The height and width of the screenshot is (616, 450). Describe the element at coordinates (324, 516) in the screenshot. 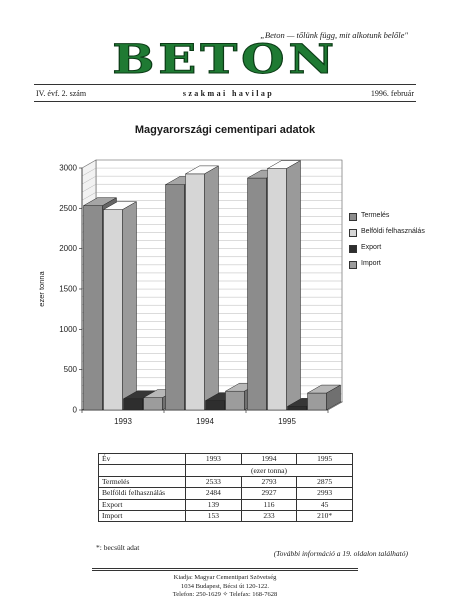

I see `table-cell: 210*` at that location.